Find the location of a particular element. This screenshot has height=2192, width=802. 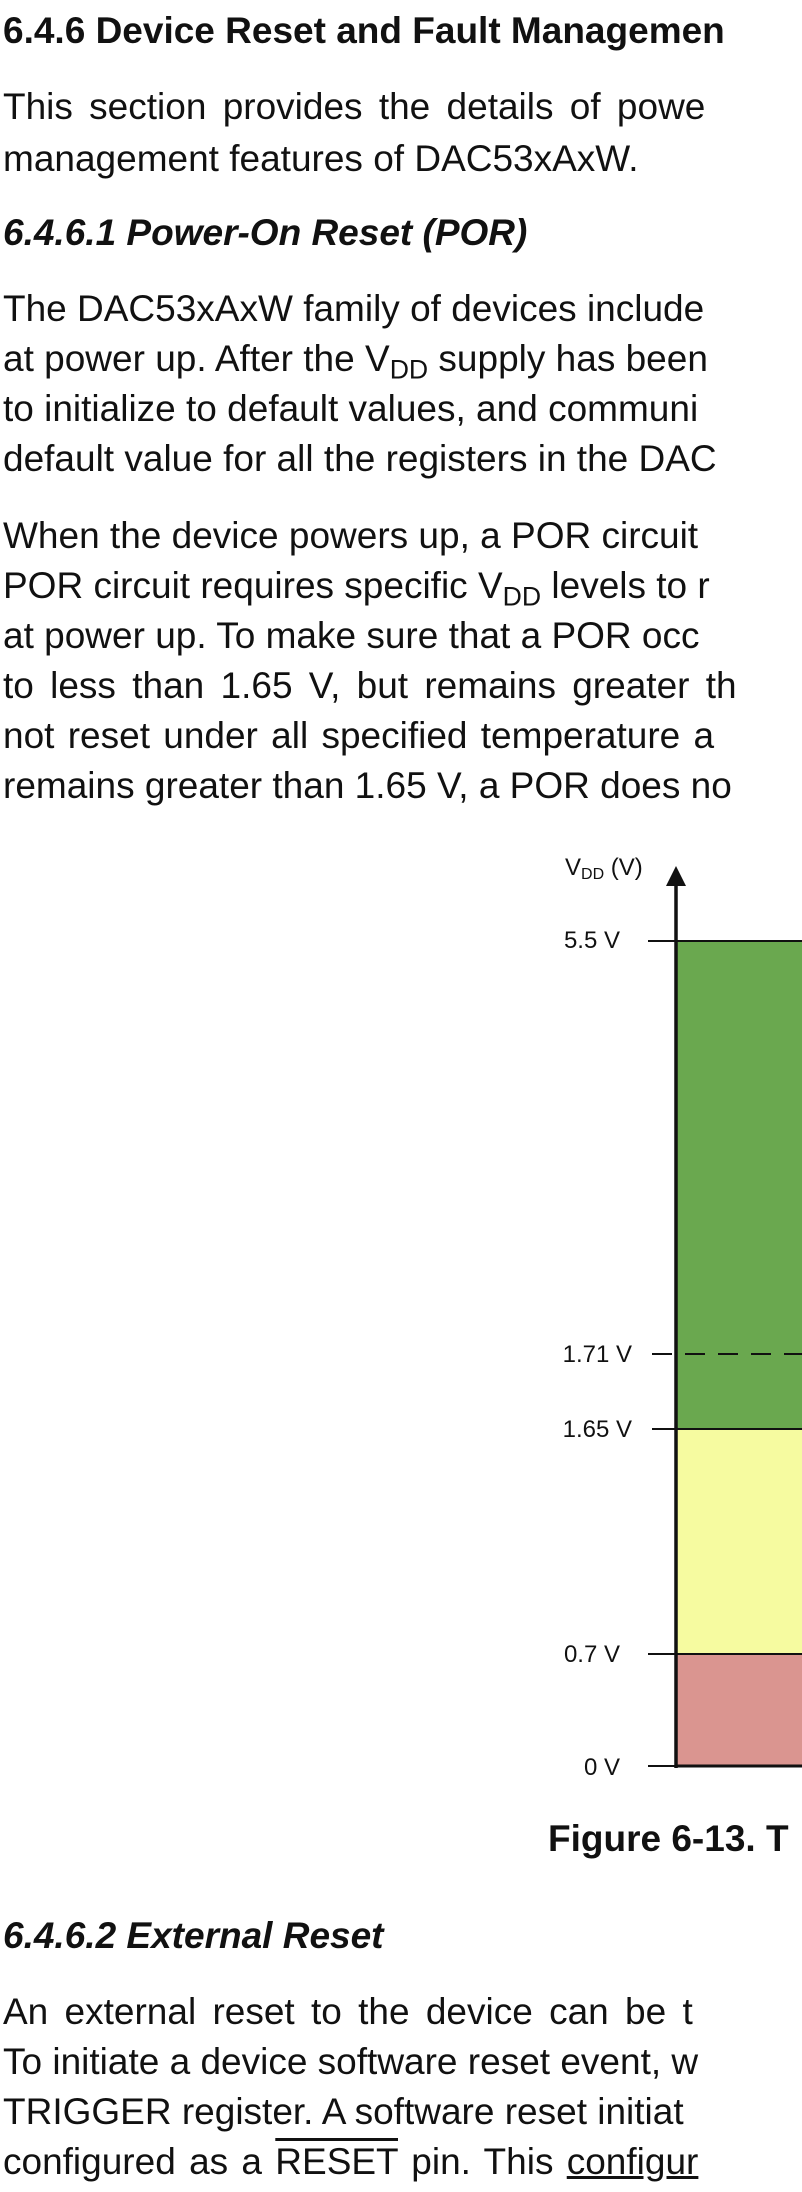

configuration-link: configur is located at coordinates (632, 2161).